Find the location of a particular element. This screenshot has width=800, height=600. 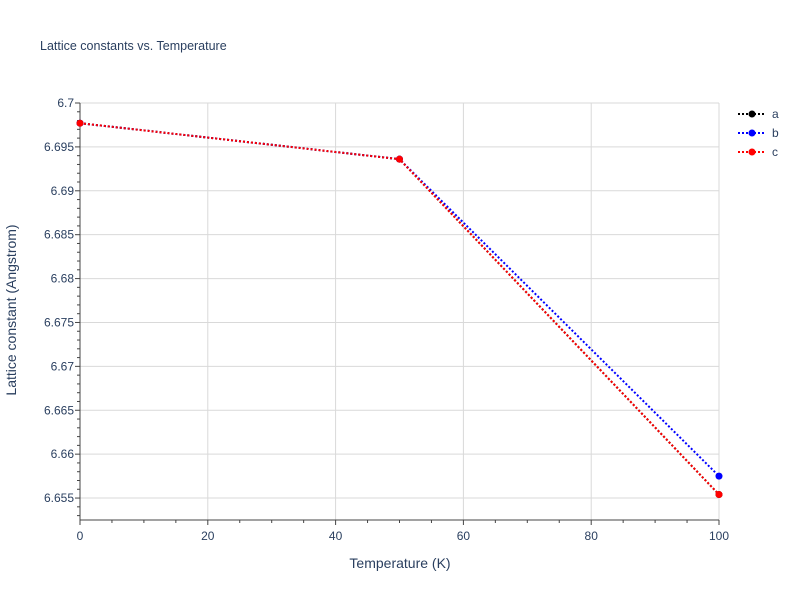

legend-label: c is located at coordinates (775, 152).